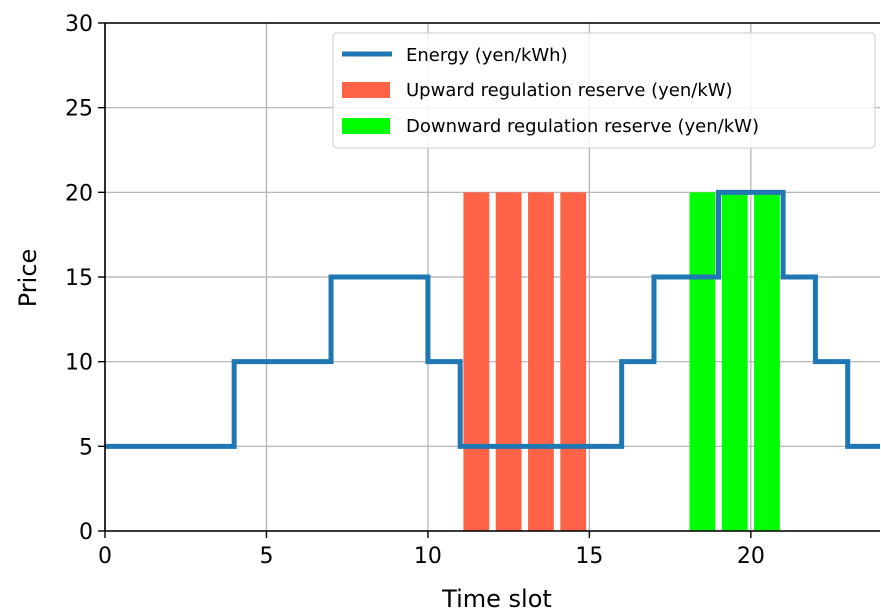 The height and width of the screenshot is (613, 881). I want to click on x-tick-label: 15, so click(589, 556).